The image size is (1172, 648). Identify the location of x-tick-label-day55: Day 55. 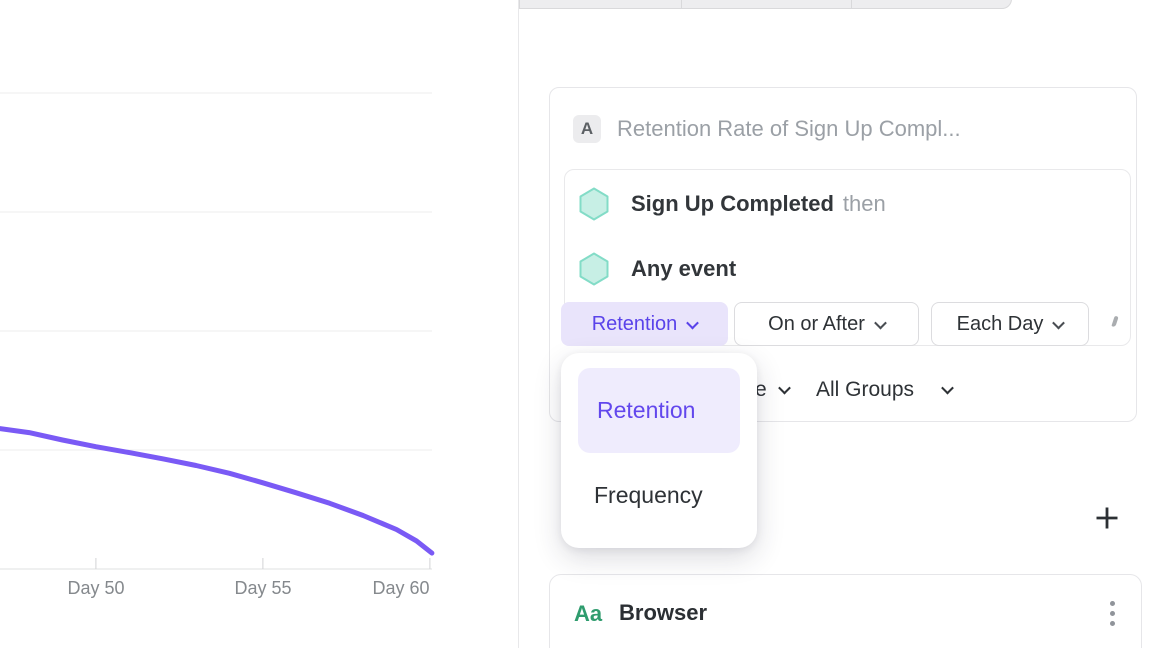
(263, 588).